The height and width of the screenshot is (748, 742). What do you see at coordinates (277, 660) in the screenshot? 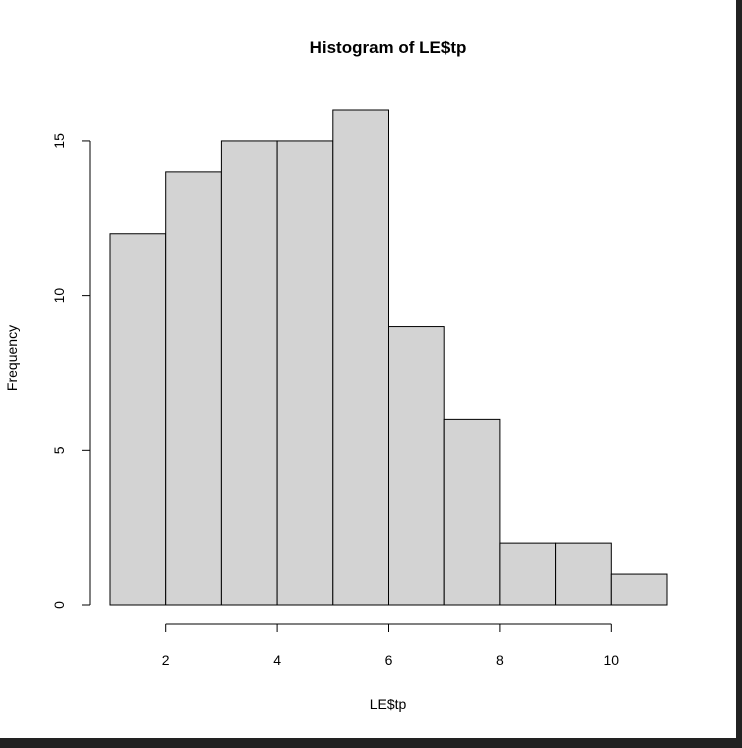
I see `x-tick-label-4: 4` at bounding box center [277, 660].